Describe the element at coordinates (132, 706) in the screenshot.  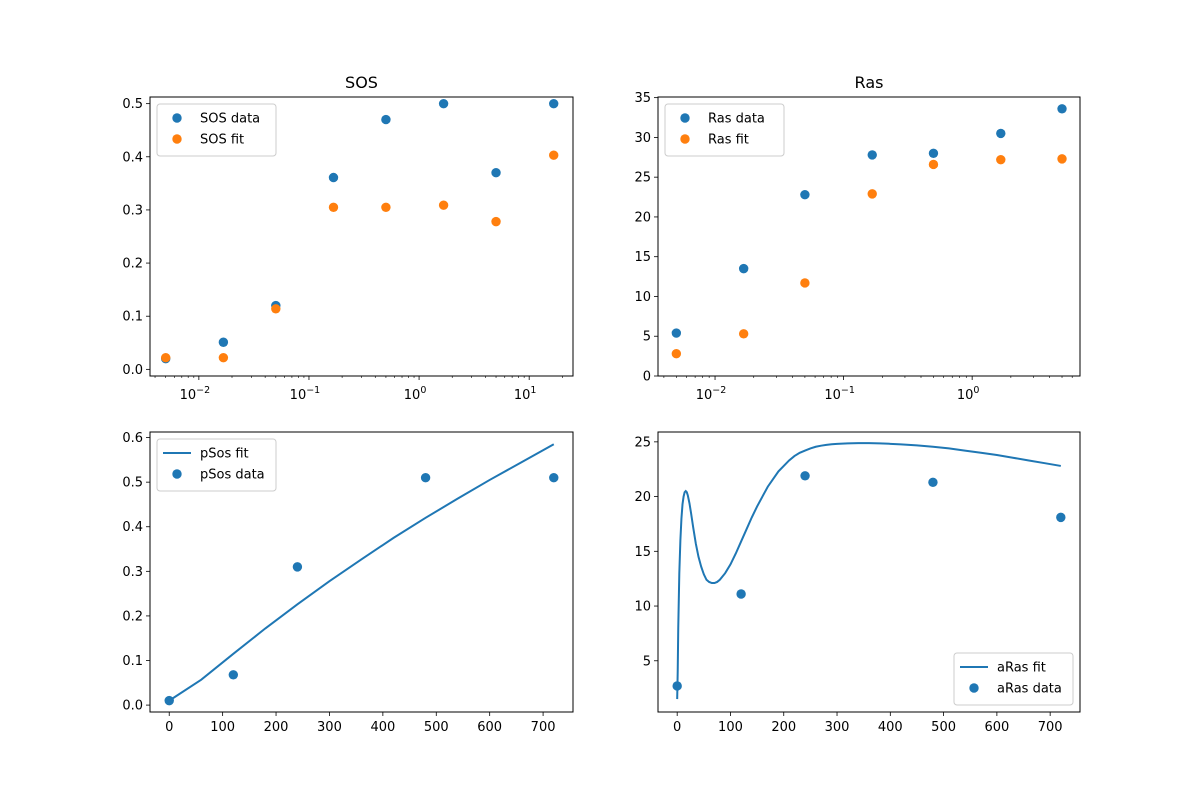
I see `y-tick-label: 0.0` at that location.